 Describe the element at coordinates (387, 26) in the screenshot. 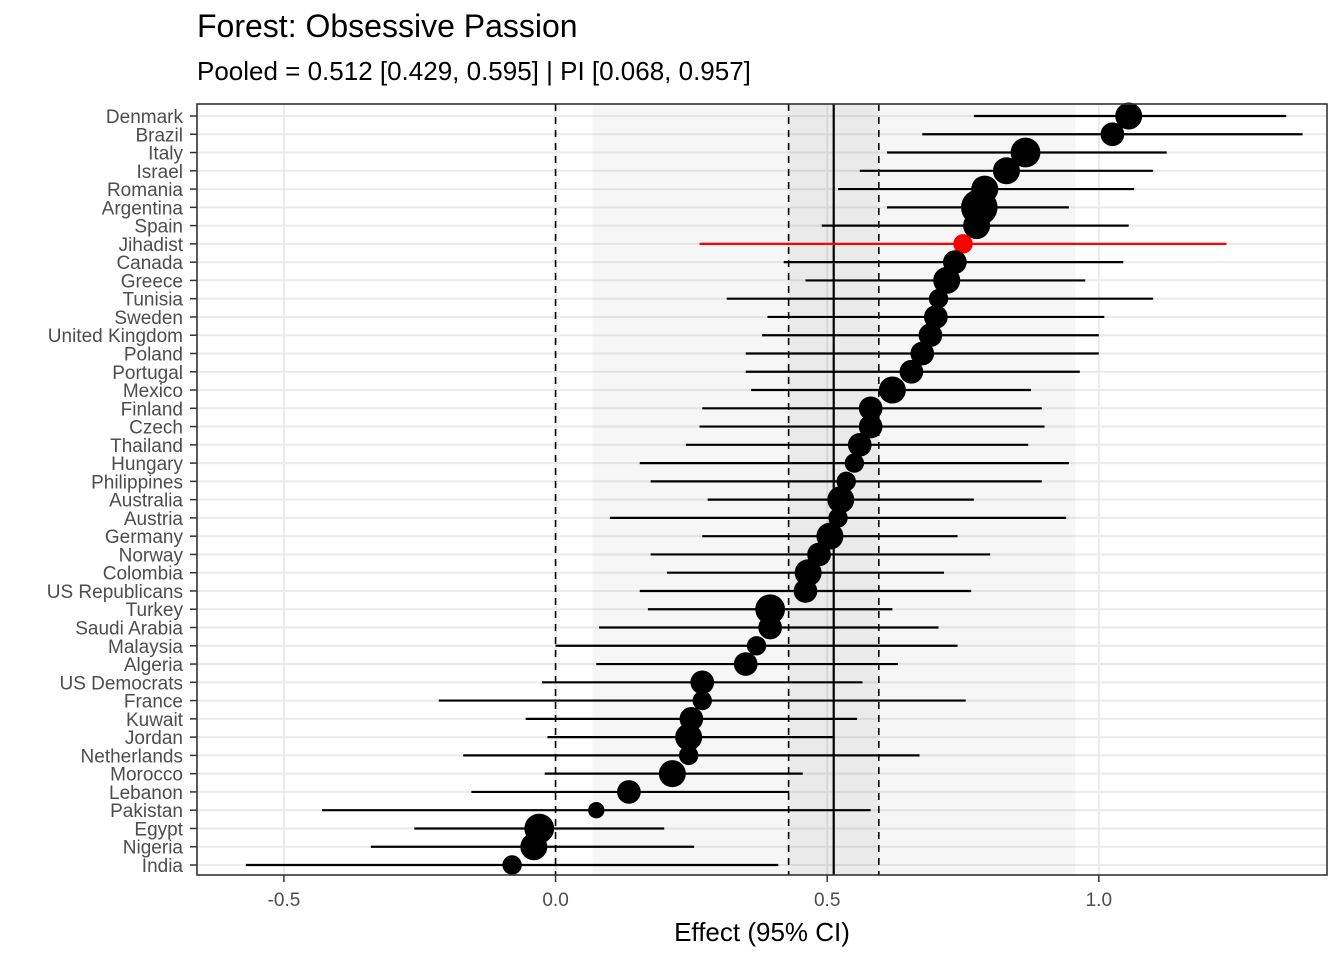

I see `chart-title: Forest: Obsessive Passion` at that location.